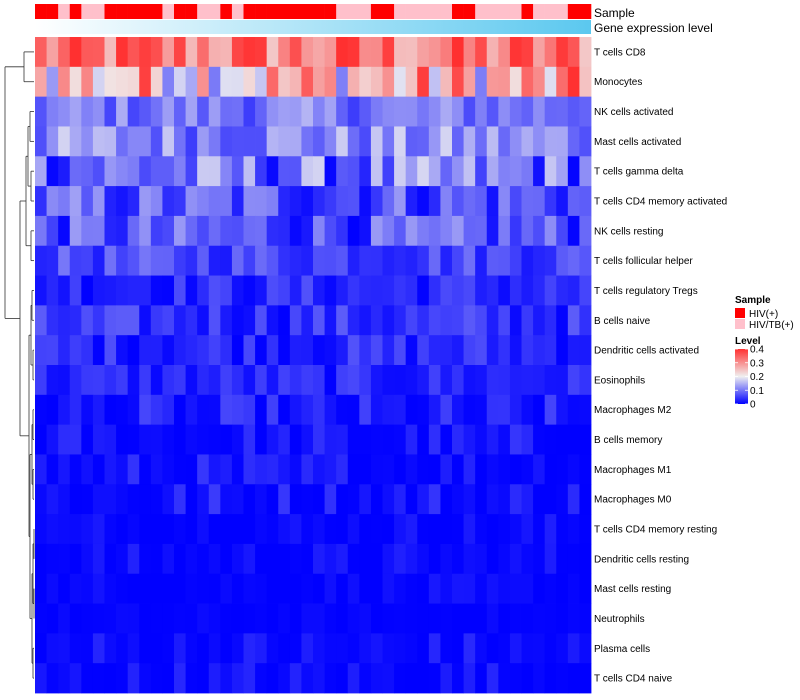  I want to click on expression-annotation-label: Gene expression level, so click(653, 28).